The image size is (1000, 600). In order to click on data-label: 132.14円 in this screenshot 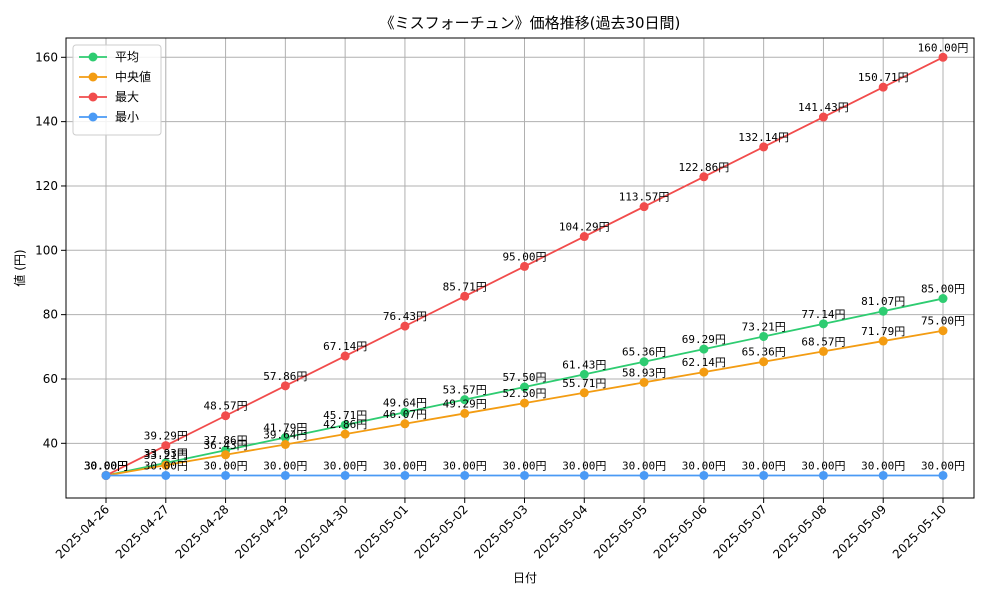, I will do `click(763, 137)`.